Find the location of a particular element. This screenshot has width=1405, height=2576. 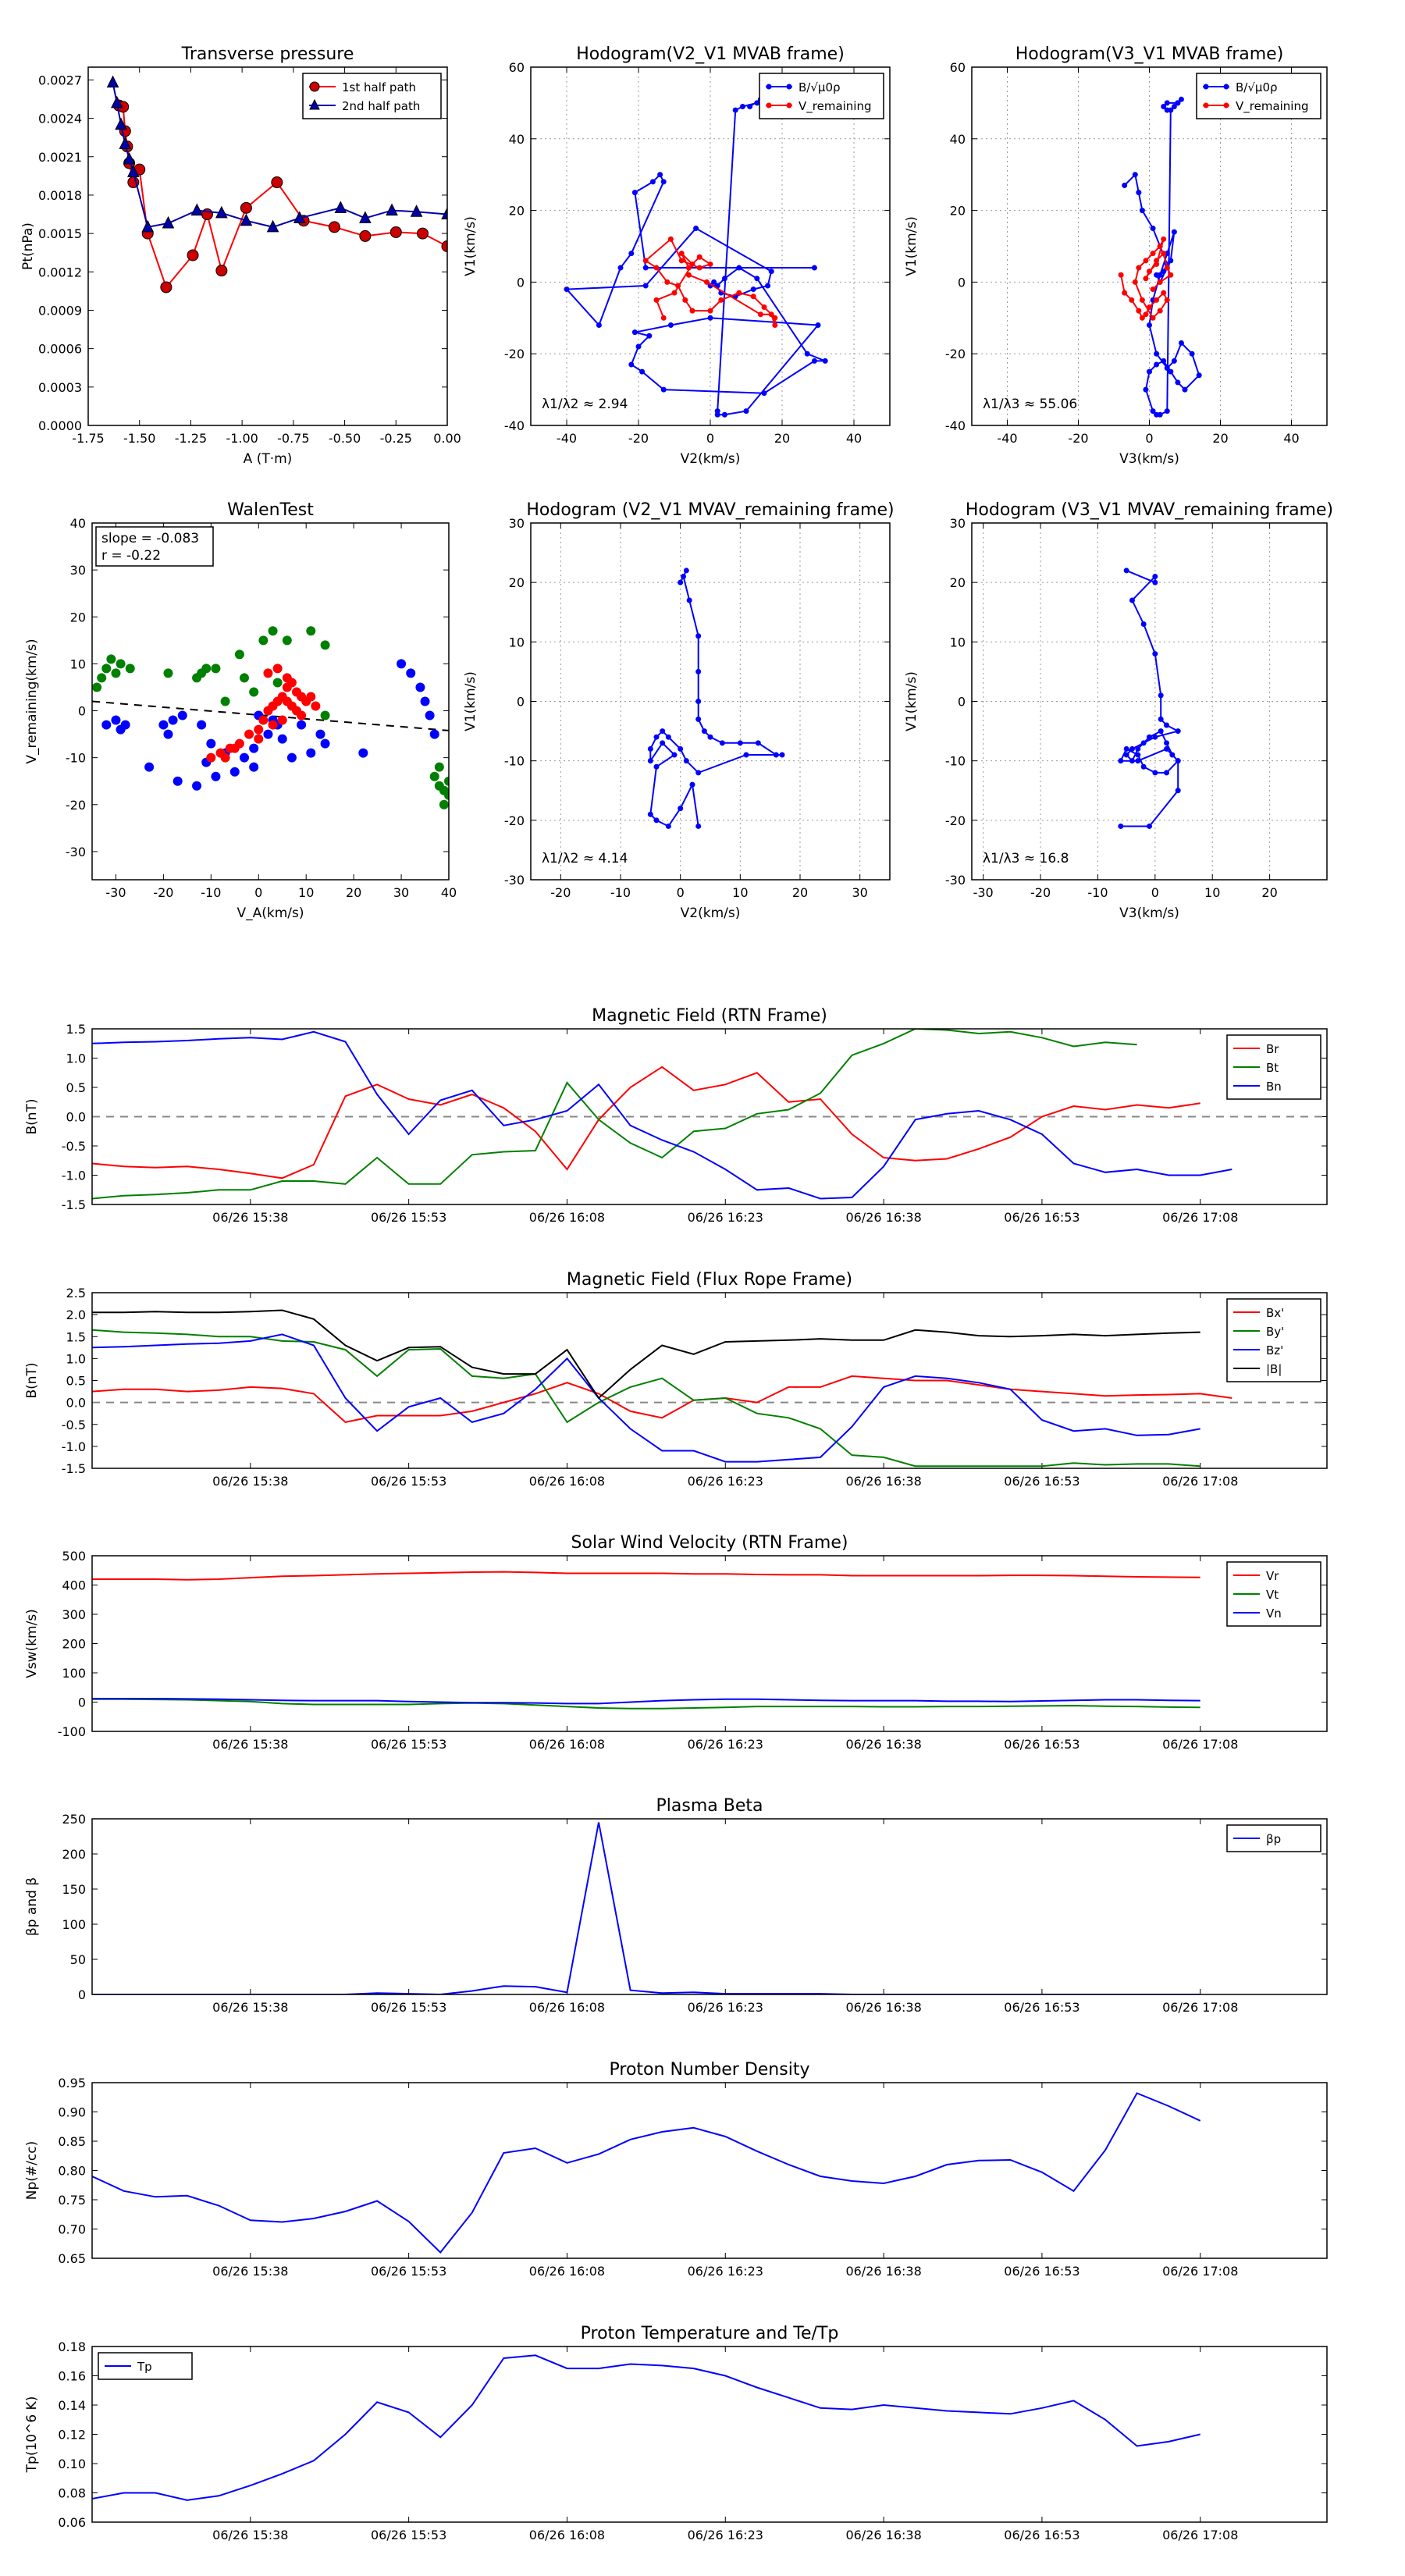

legend-label: βp is located at coordinates (1274, 1839).